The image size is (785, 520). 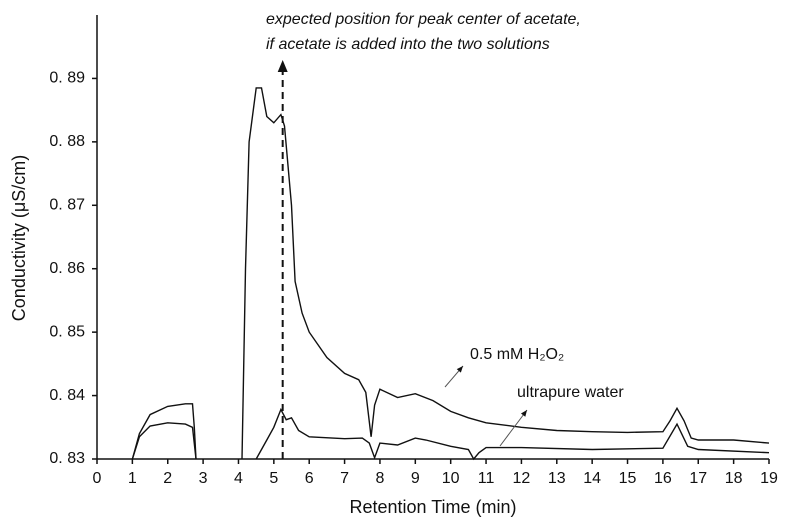 I want to click on x-tick-label: 12, so click(x=522, y=478).